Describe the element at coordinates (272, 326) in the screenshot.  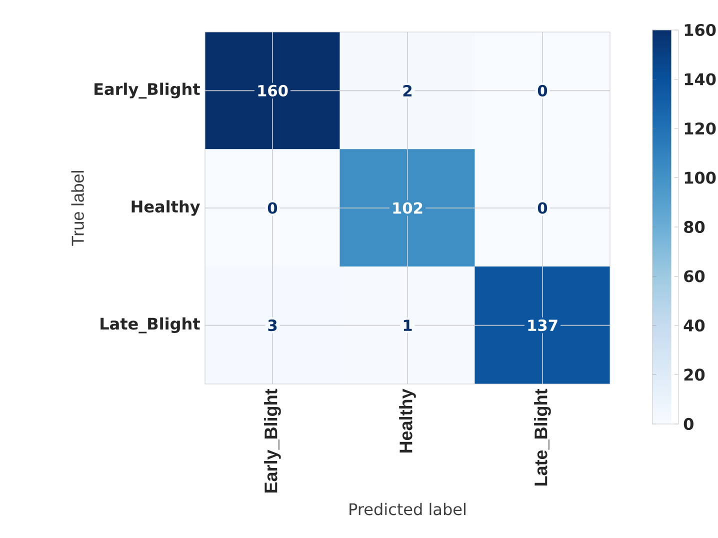
I see `data-label: 3` at that location.